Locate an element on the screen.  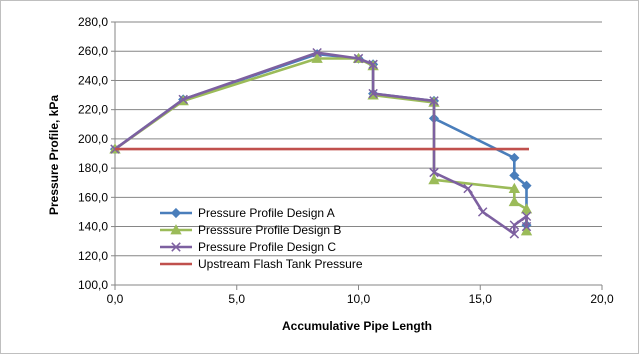
legend-entry: Pressure Profile Design C is located at coordinates (248, 247).